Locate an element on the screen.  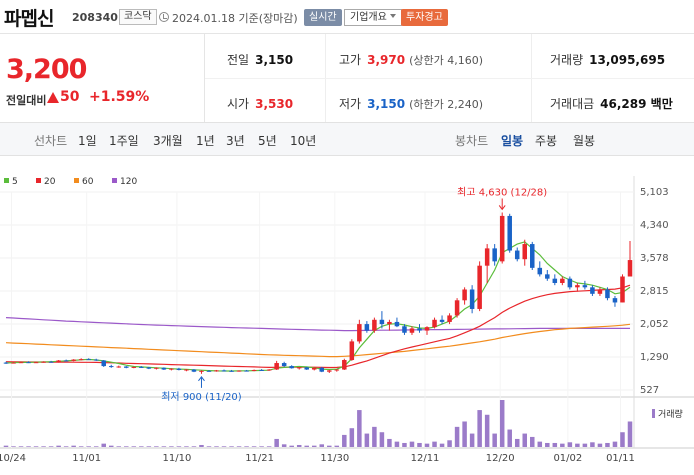
period-5y: 5년 is located at coordinates (267, 141).